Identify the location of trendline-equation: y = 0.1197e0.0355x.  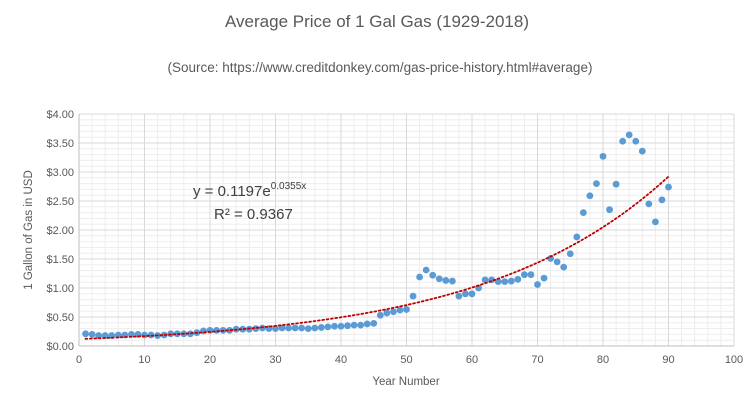
(249, 190).